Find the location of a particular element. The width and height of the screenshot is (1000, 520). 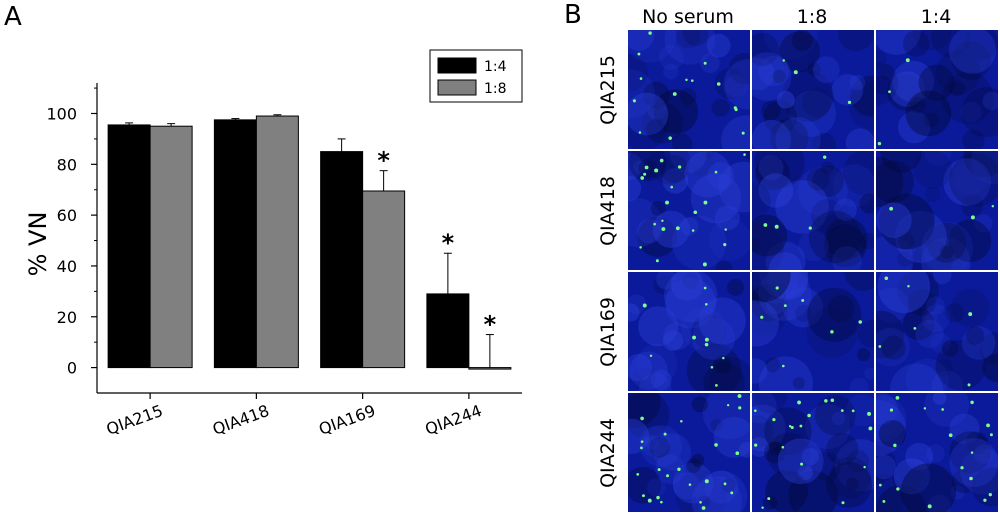

bar-QIA244-1:4 is located at coordinates (448, 331).